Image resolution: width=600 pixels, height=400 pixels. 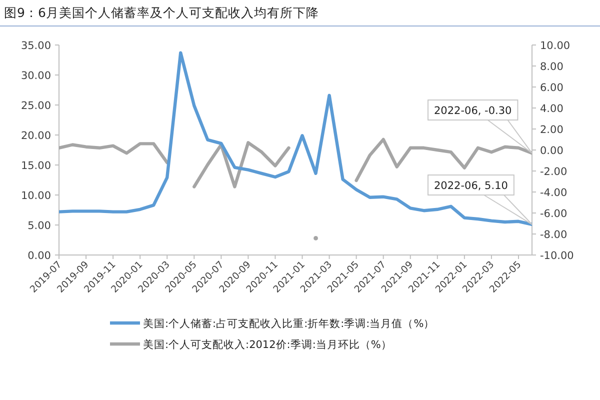 What do you see at coordinates (35, 46) in the screenshot?
I see `y-tick-label: 35.00` at bounding box center [35, 46].